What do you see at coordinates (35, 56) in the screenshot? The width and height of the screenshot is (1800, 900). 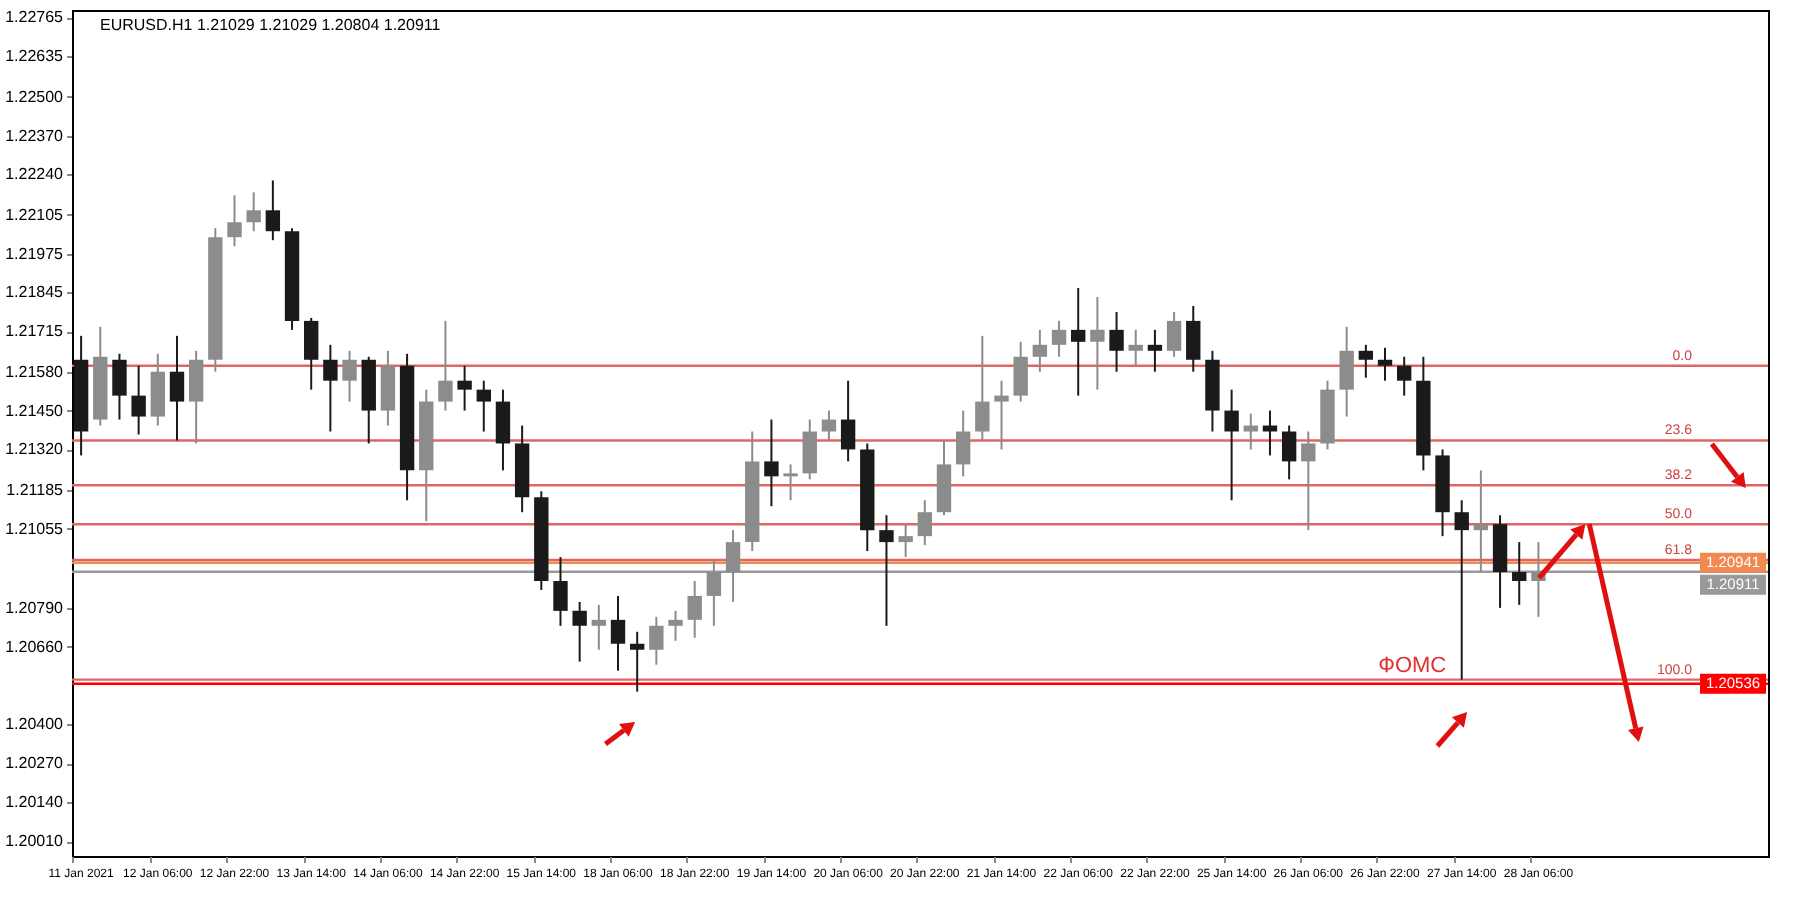 I see `y-tick-label: 1.22635` at bounding box center [35, 56].